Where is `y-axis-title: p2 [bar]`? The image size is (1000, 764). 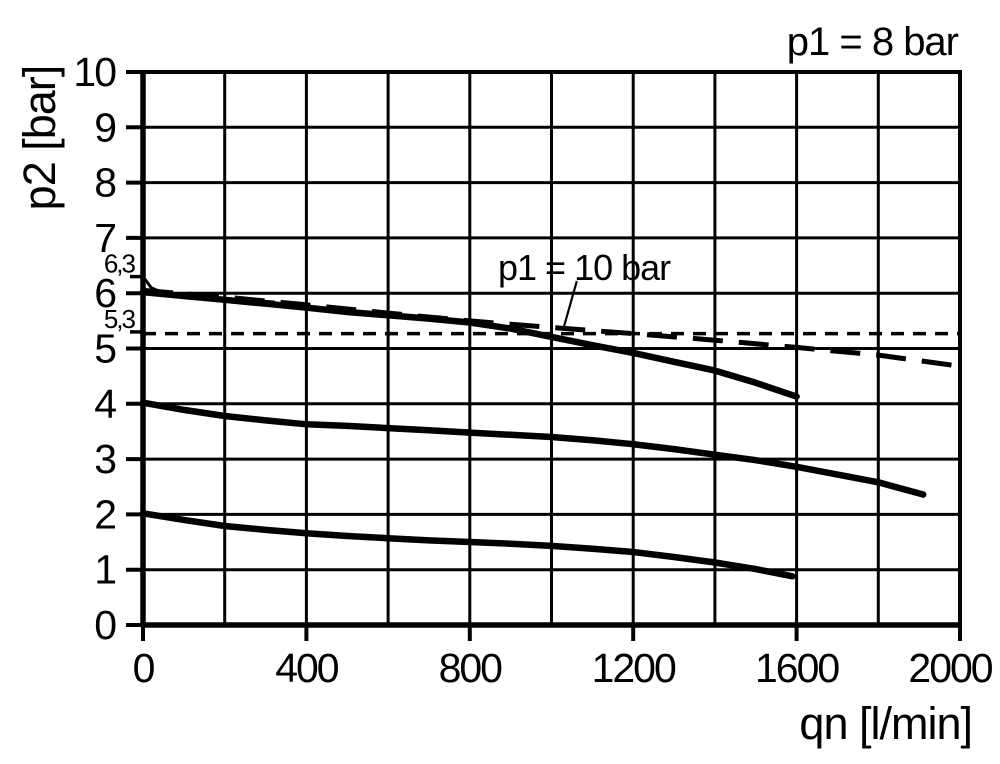
y-axis-title: p2 [bar] is located at coordinates (39, 138).